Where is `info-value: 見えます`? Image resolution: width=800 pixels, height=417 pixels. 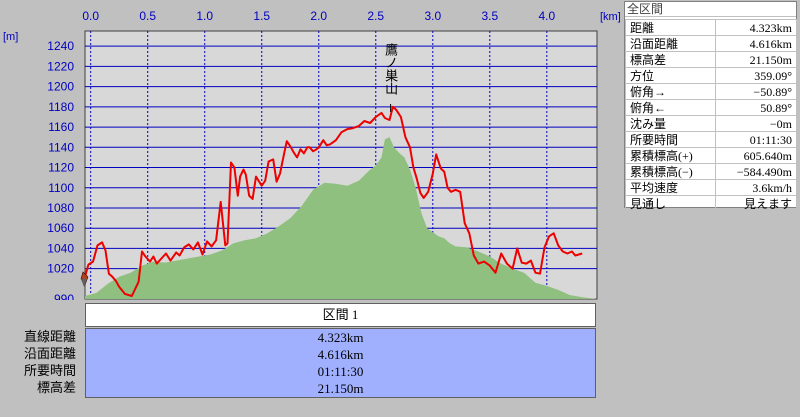
info-value: 見えます is located at coordinates (756, 203).